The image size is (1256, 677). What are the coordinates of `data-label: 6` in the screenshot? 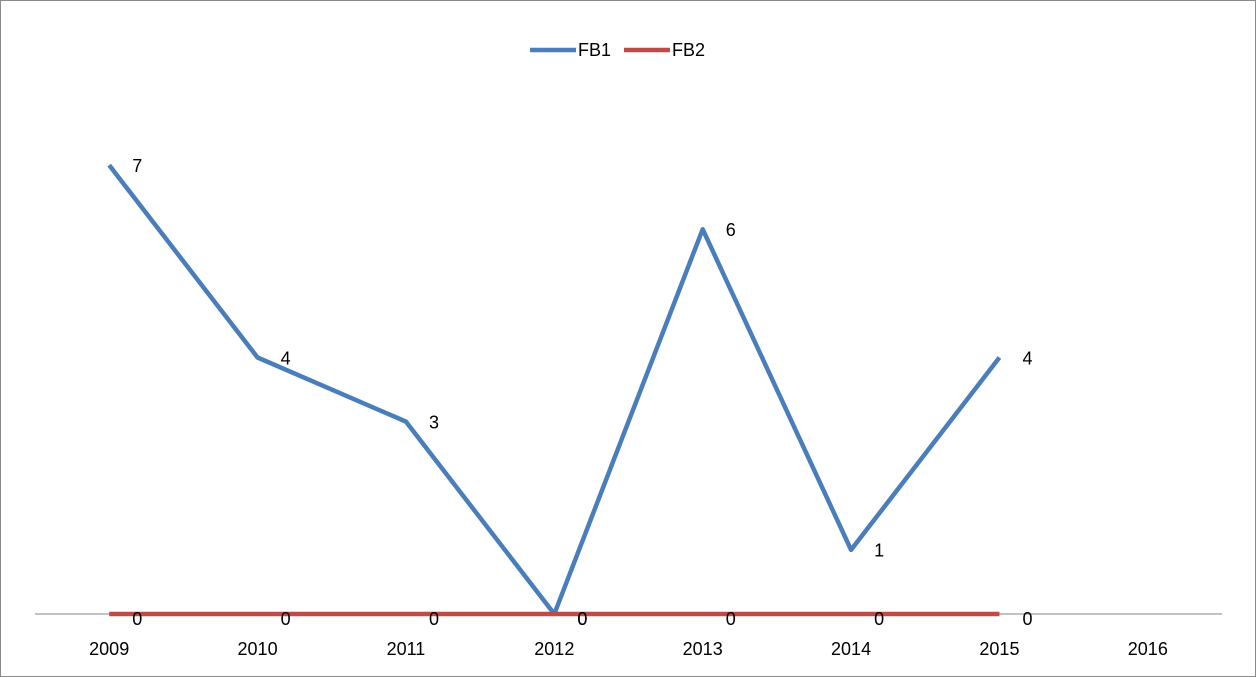 It's located at (731, 230).